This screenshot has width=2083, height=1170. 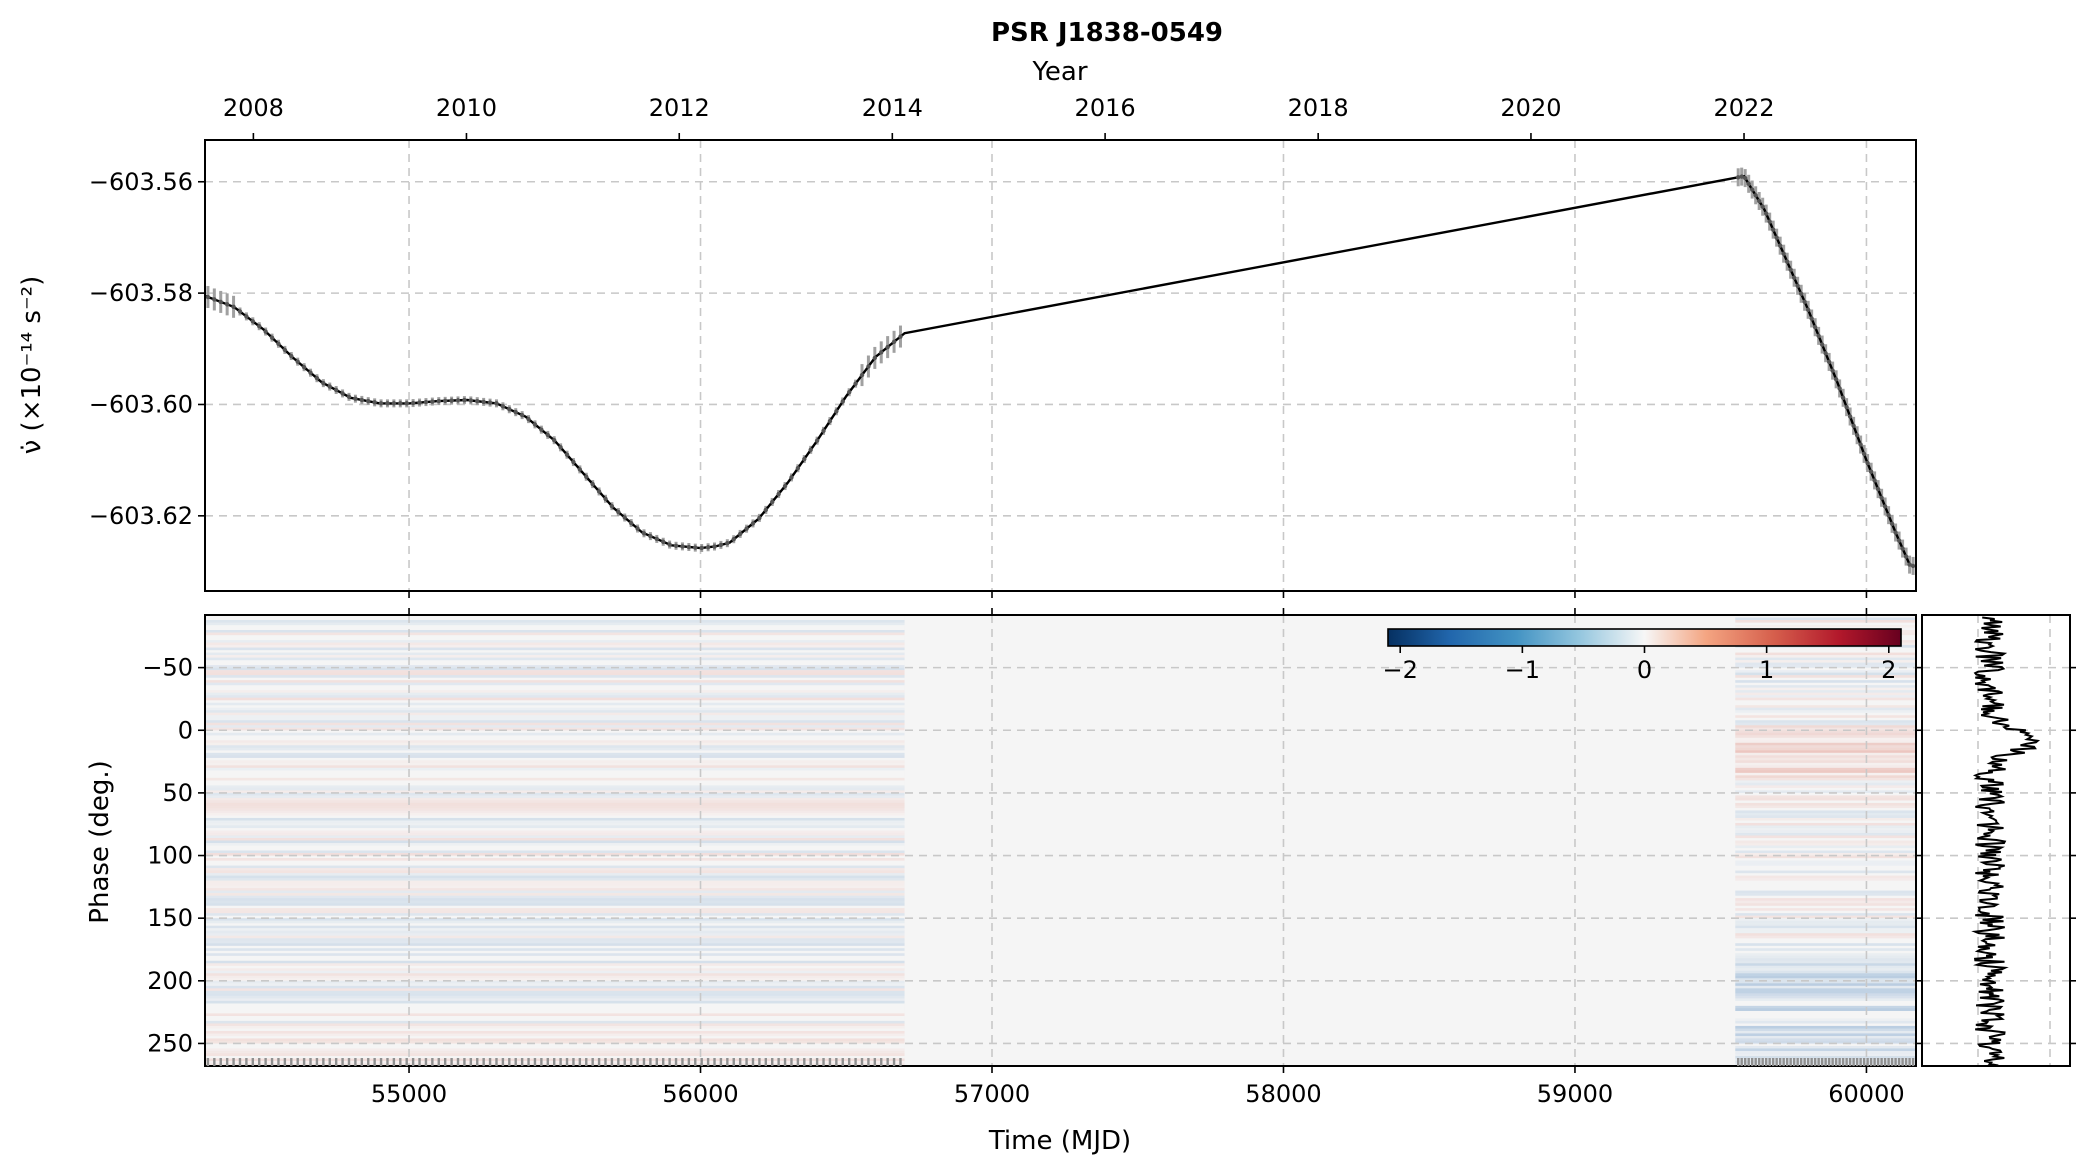 I want to click on top-y-axis-label: ν̇ (×10⁻¹⁴ s⁻²), so click(x=32, y=365).